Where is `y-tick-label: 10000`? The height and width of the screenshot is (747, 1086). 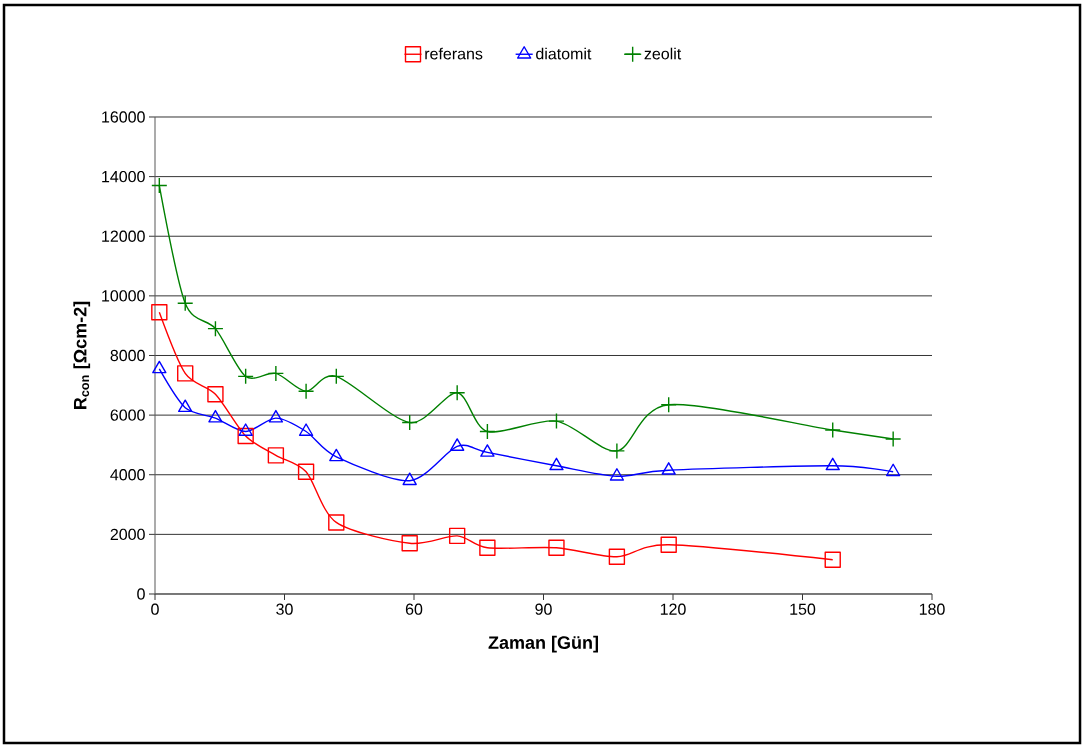 y-tick-label: 10000 is located at coordinates (123, 296).